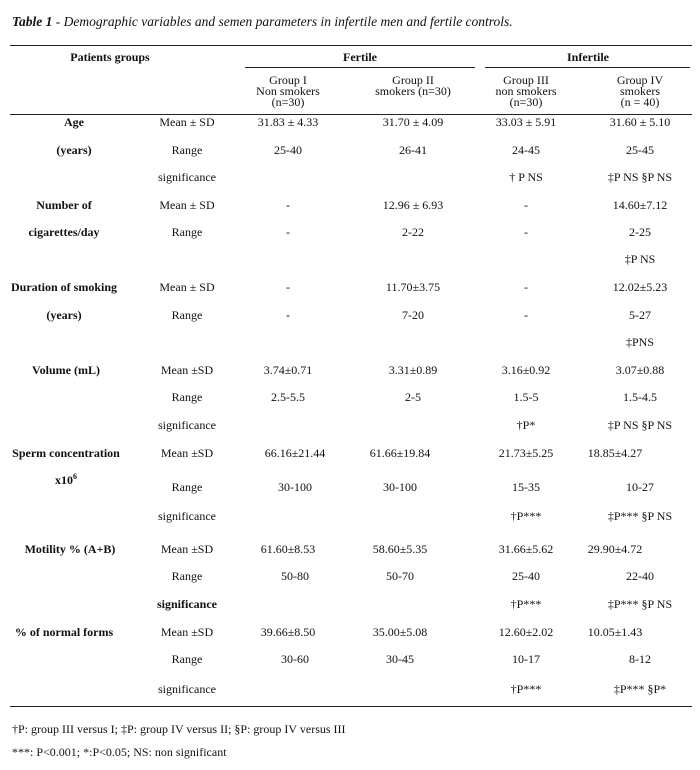 The width and height of the screenshot is (700, 770). I want to click on group2-line2: smokers (n=30), so click(413, 91).